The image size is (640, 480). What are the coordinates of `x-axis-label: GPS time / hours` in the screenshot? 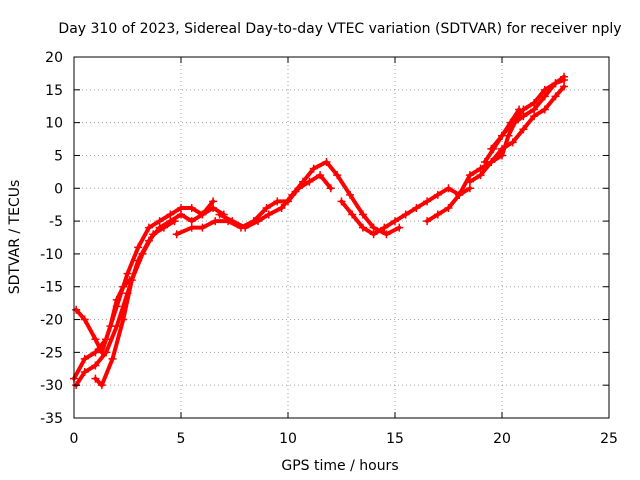 It's located at (339, 466).